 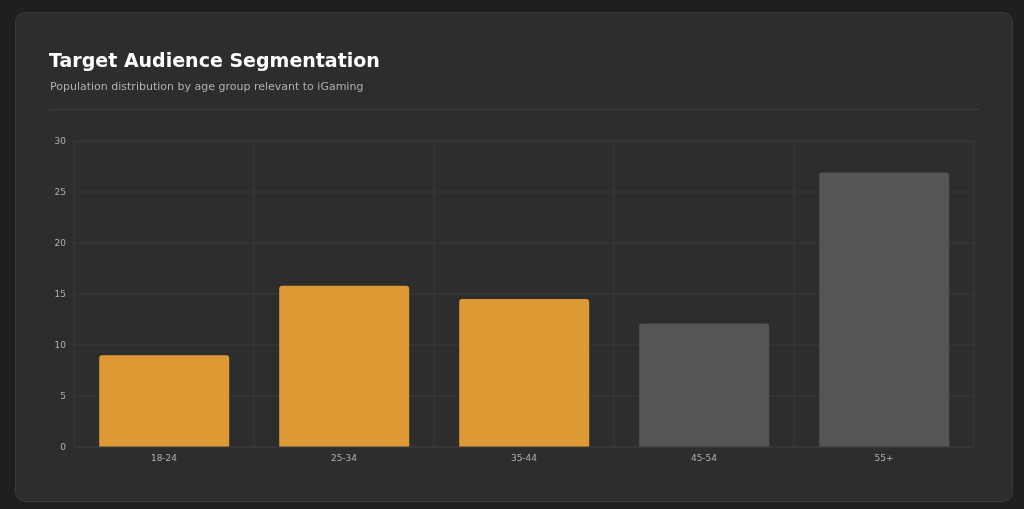 What do you see at coordinates (60, 345) in the screenshot?
I see `y-tick-label: 10` at bounding box center [60, 345].